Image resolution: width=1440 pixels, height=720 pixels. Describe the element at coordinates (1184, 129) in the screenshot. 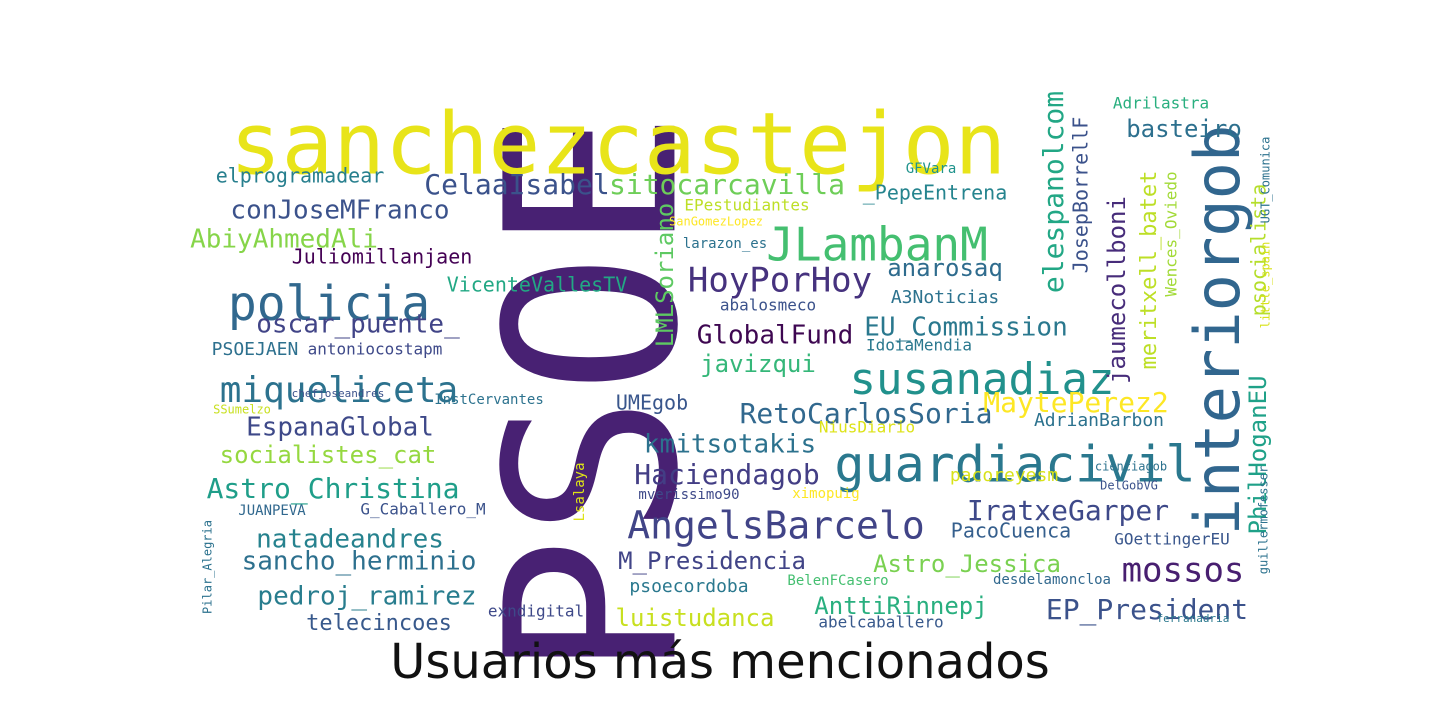

I see `word-basteiro: basteiro` at that location.